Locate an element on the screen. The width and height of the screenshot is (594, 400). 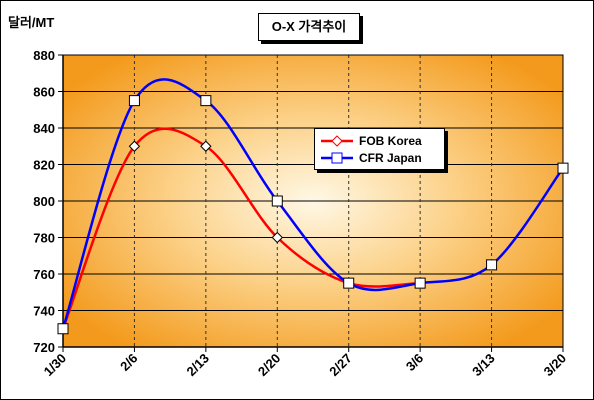
chart-title: O-X 가격추이 is located at coordinates (309, 27).